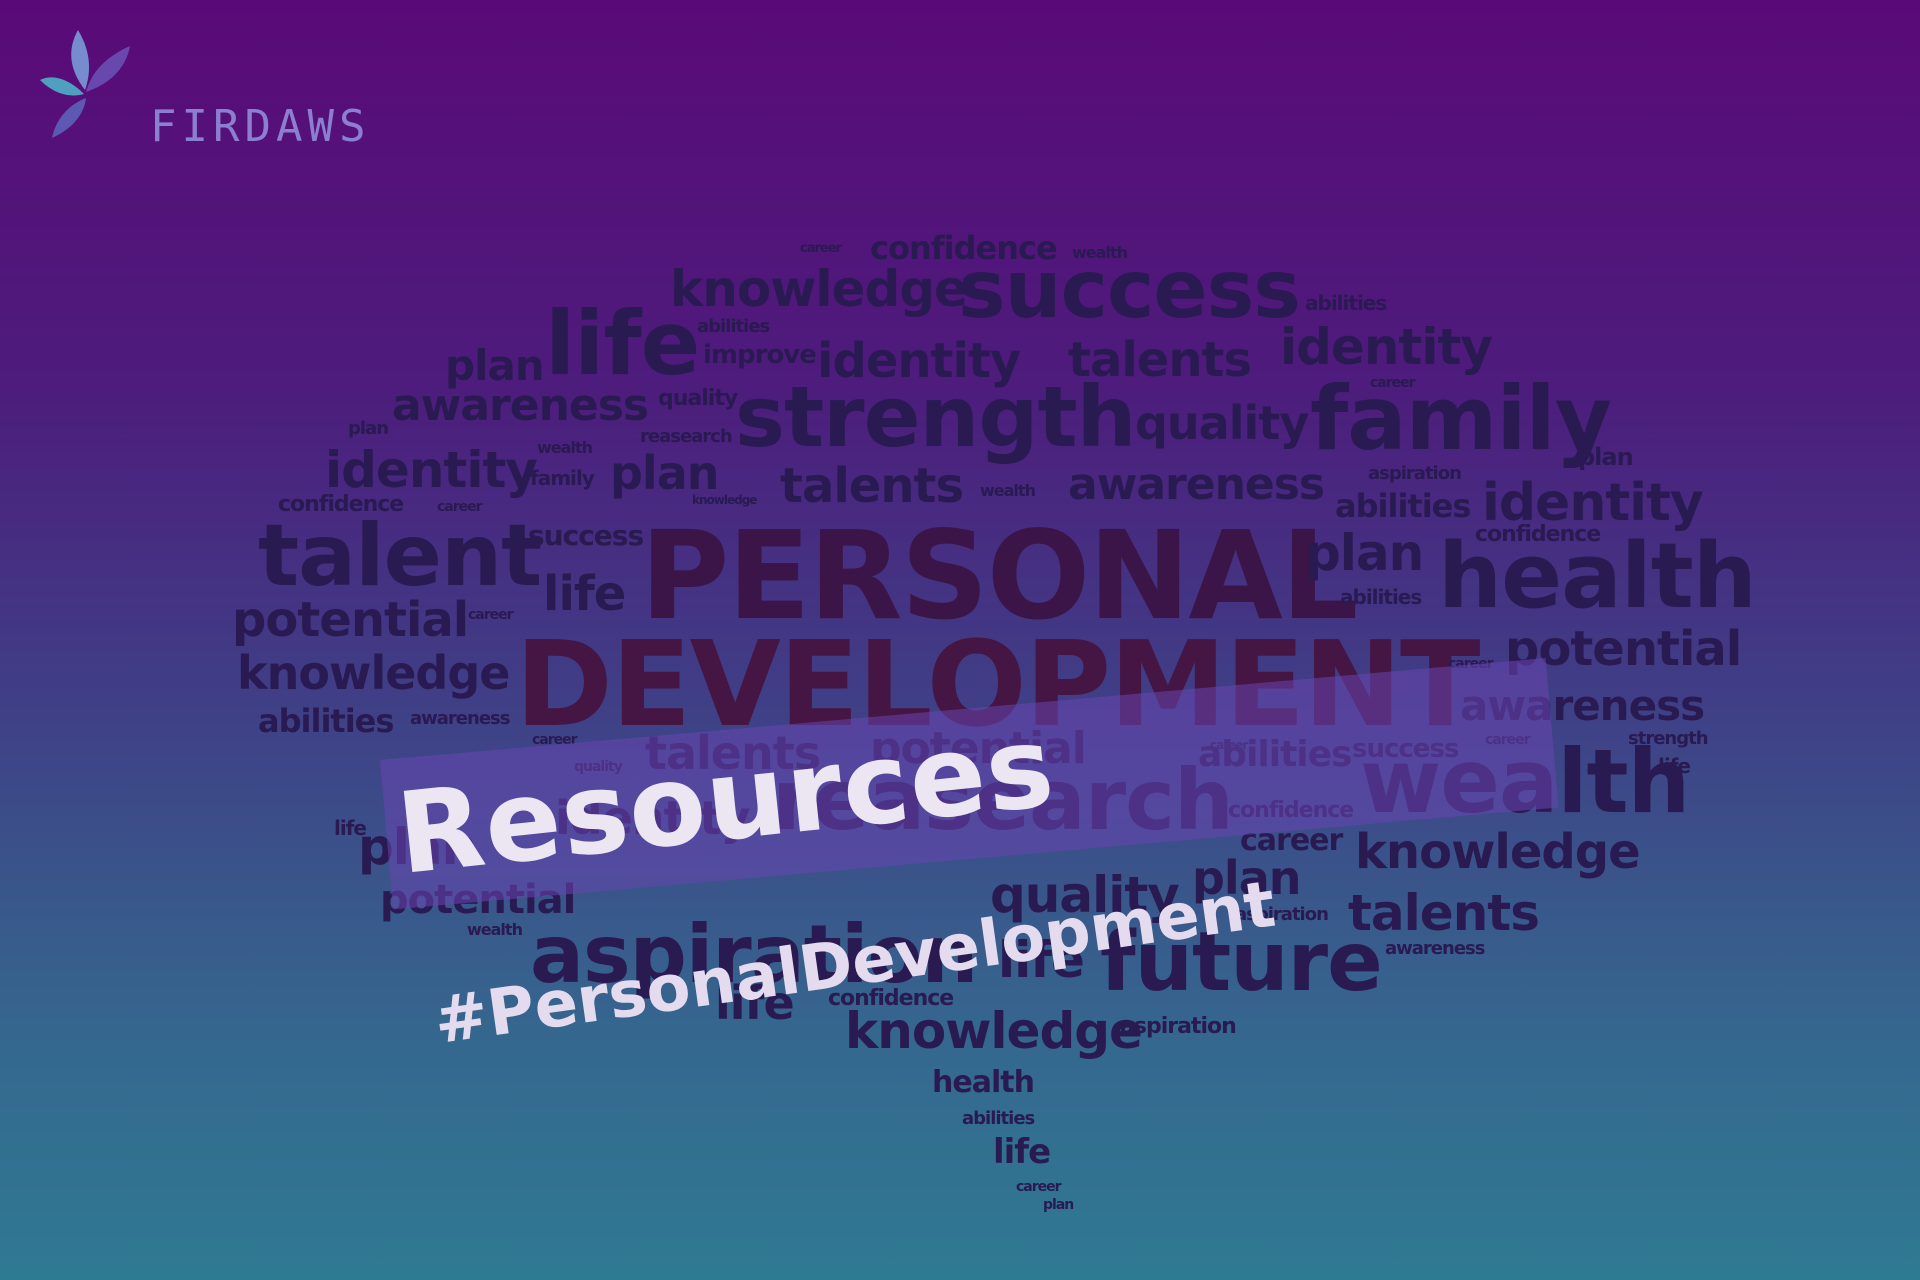 Image resolution: width=1920 pixels, height=1280 pixels. I want to click on brand-logo: FIRDAWS, so click(202, 93).